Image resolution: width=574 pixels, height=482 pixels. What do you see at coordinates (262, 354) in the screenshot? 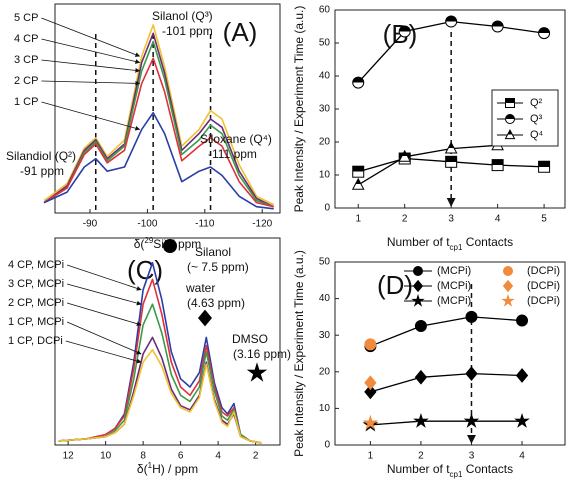
I see `annotation: (3.16 ppm)` at bounding box center [262, 354].